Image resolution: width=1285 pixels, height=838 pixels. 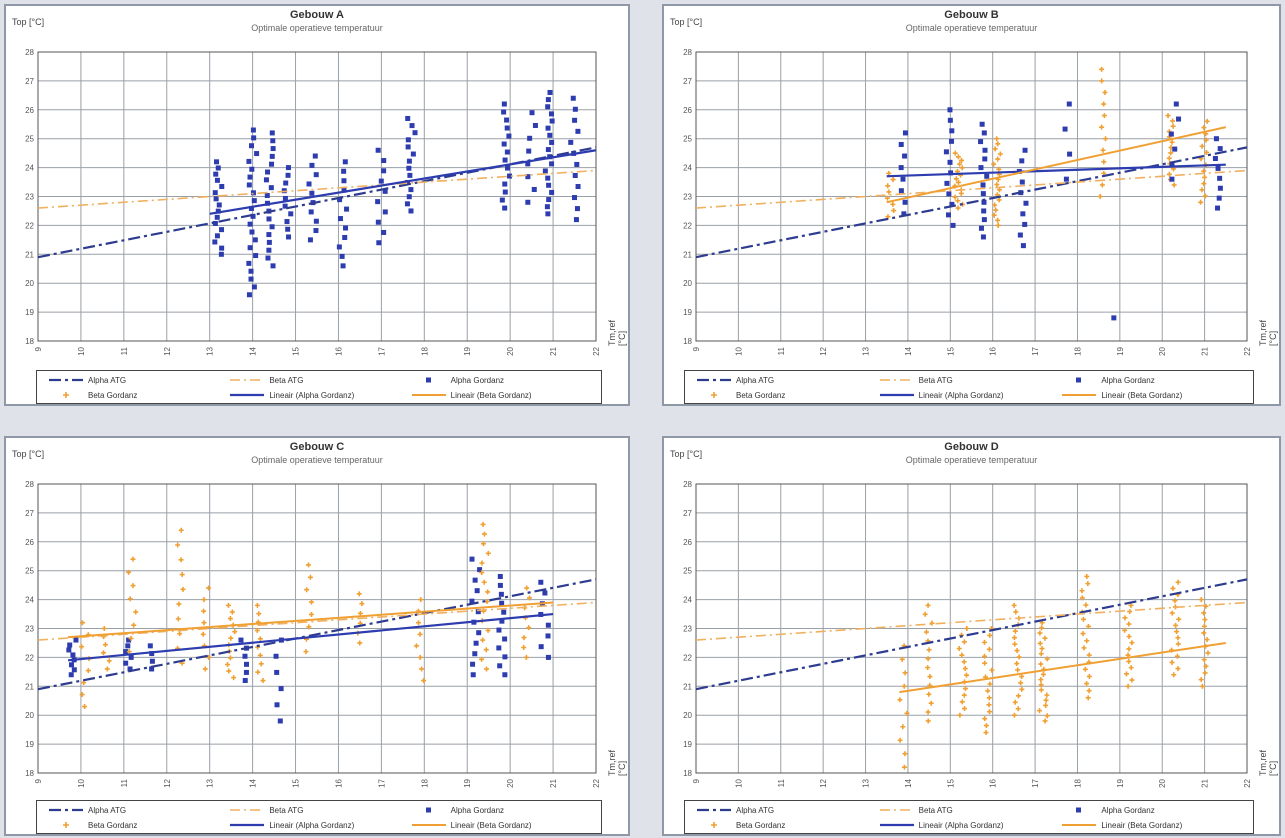 I want to click on x-tick-label: 9, so click(x=38, y=348).